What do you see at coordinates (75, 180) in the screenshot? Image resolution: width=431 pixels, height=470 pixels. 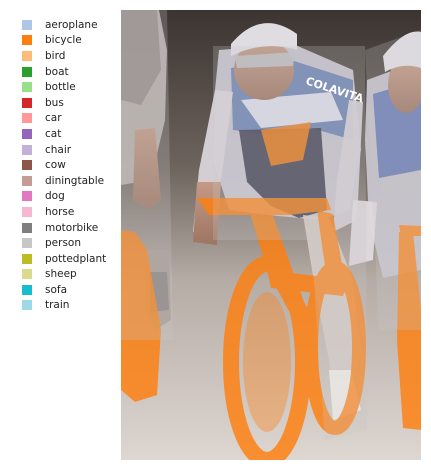 I see `legend-label: diningtable` at bounding box center [75, 180].